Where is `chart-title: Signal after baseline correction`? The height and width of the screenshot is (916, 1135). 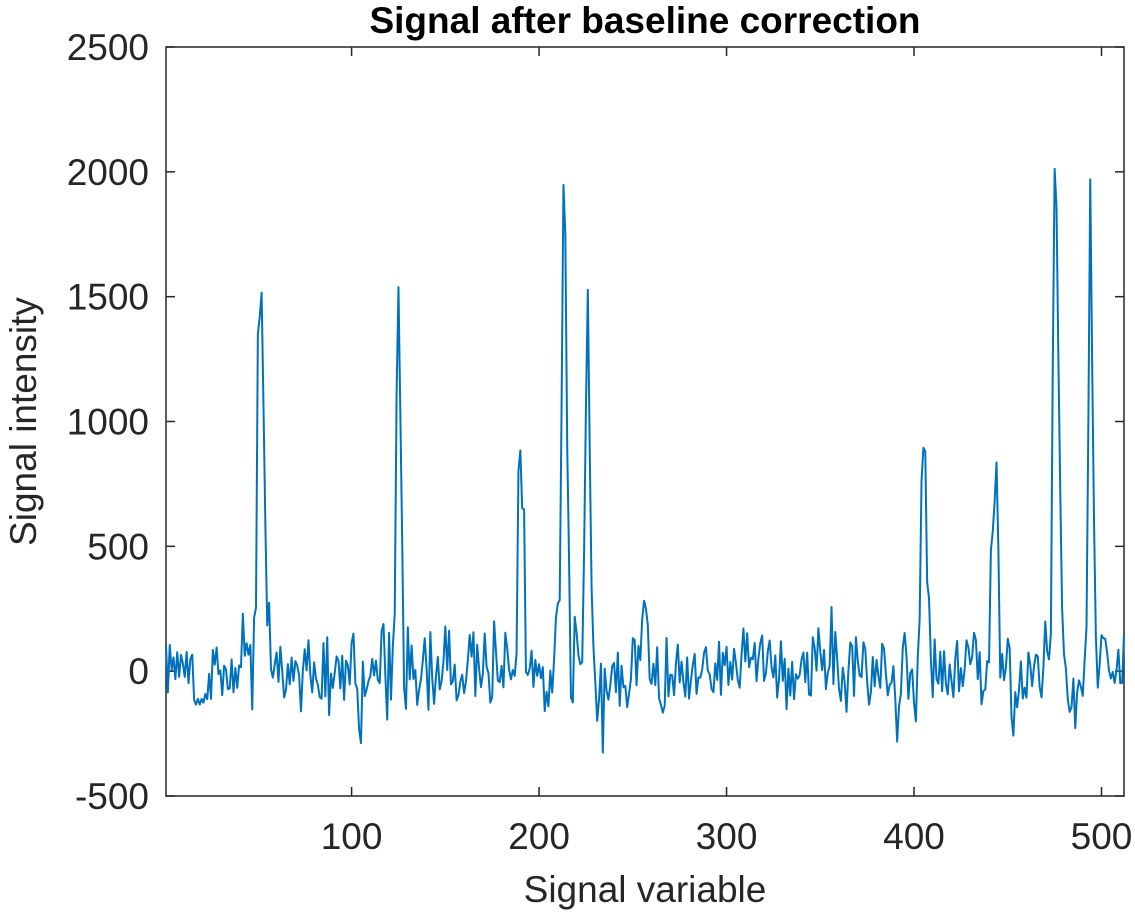 chart-title: Signal after baseline correction is located at coordinates (644, 20).